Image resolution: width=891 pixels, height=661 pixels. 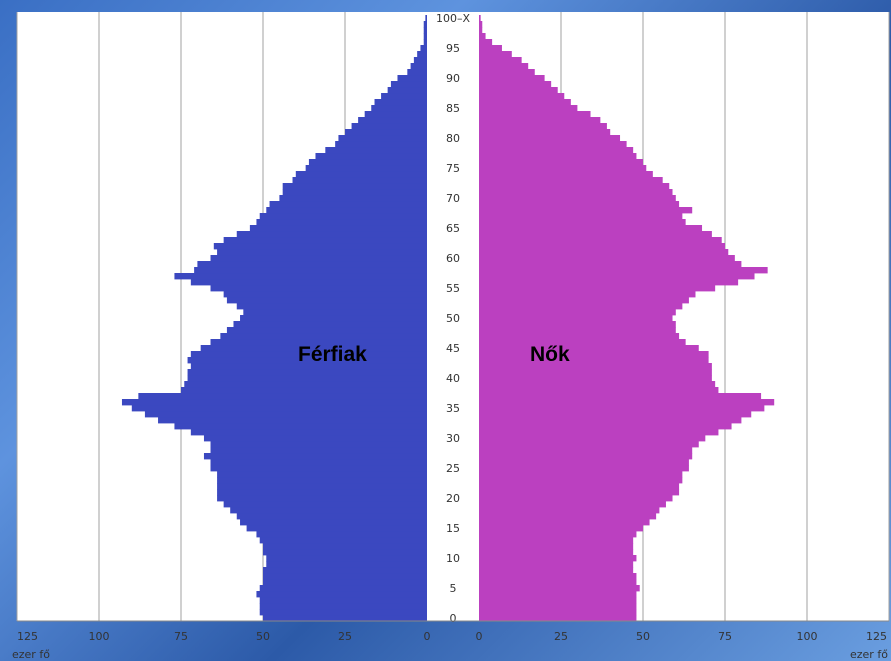 I want to click on x-tick-label-male: 75, so click(x=181, y=636).